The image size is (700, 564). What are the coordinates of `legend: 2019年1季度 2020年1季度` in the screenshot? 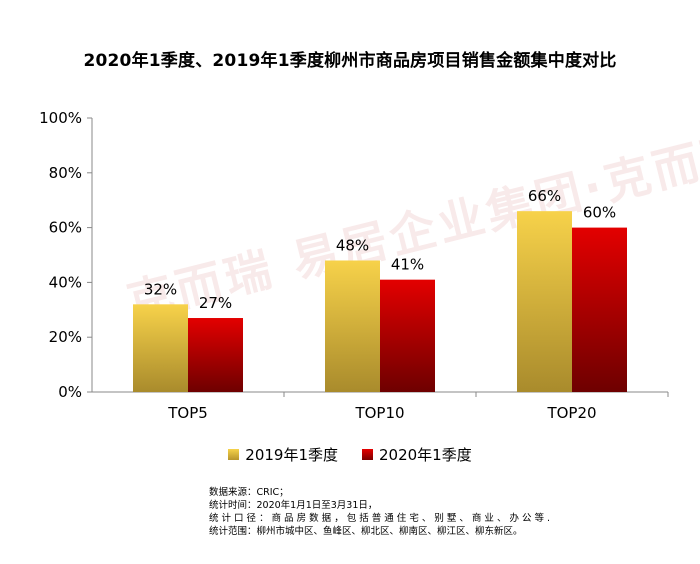 It's located at (350, 454).